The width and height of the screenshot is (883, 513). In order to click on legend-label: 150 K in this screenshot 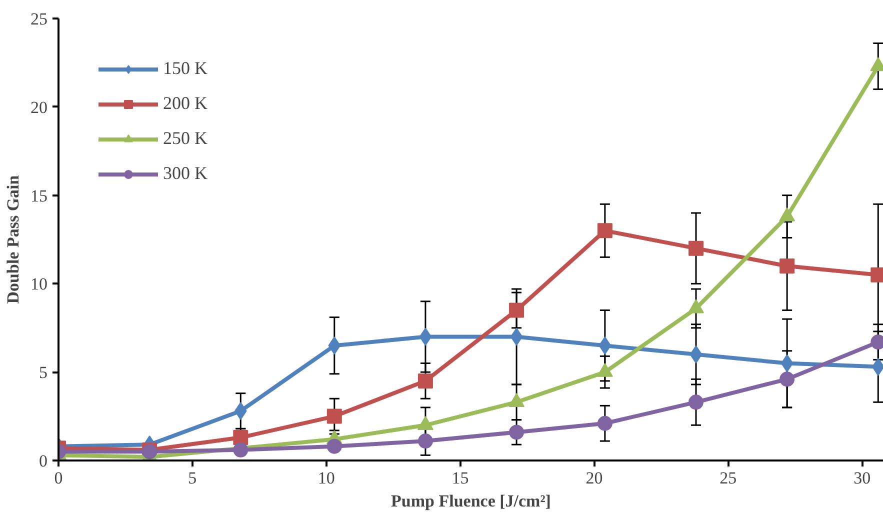, I will do `click(185, 68)`.